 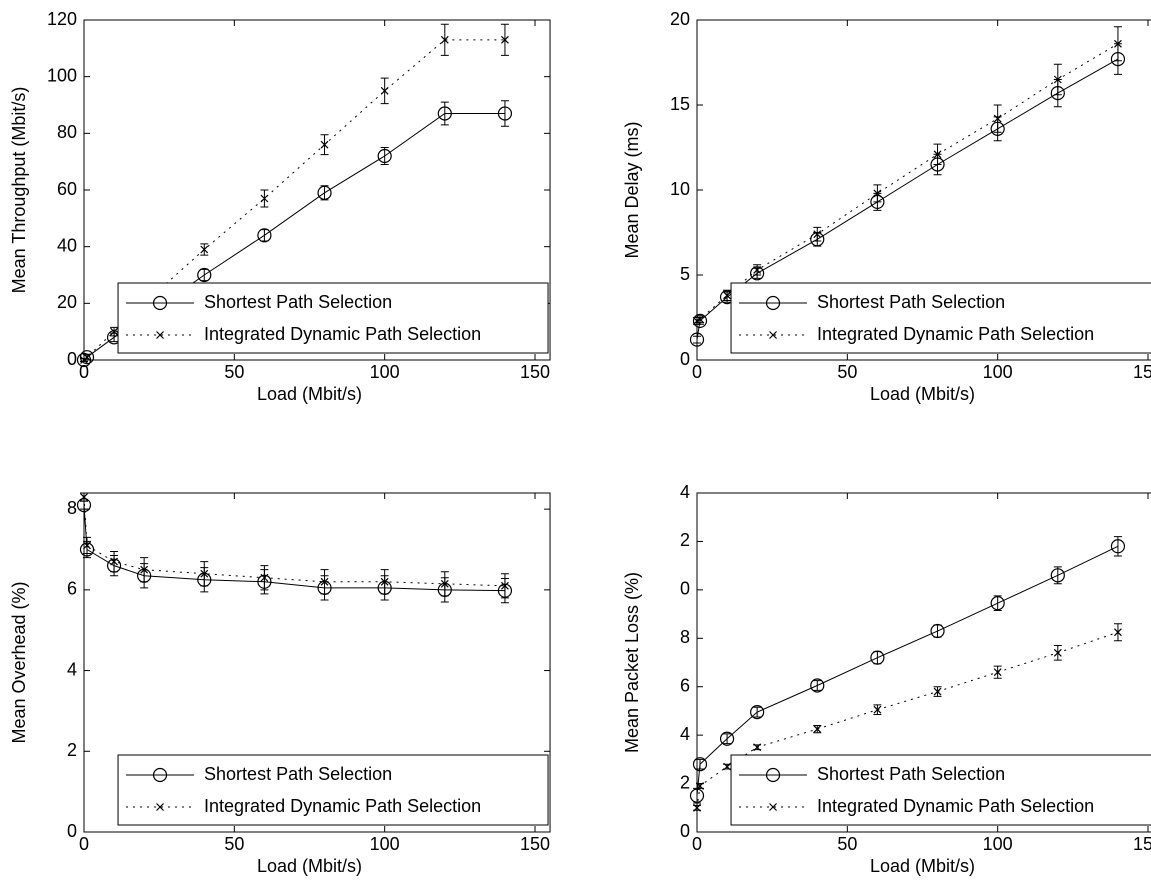 What do you see at coordinates (62, 19) in the screenshot?
I see `y-tick-label: 120` at bounding box center [62, 19].